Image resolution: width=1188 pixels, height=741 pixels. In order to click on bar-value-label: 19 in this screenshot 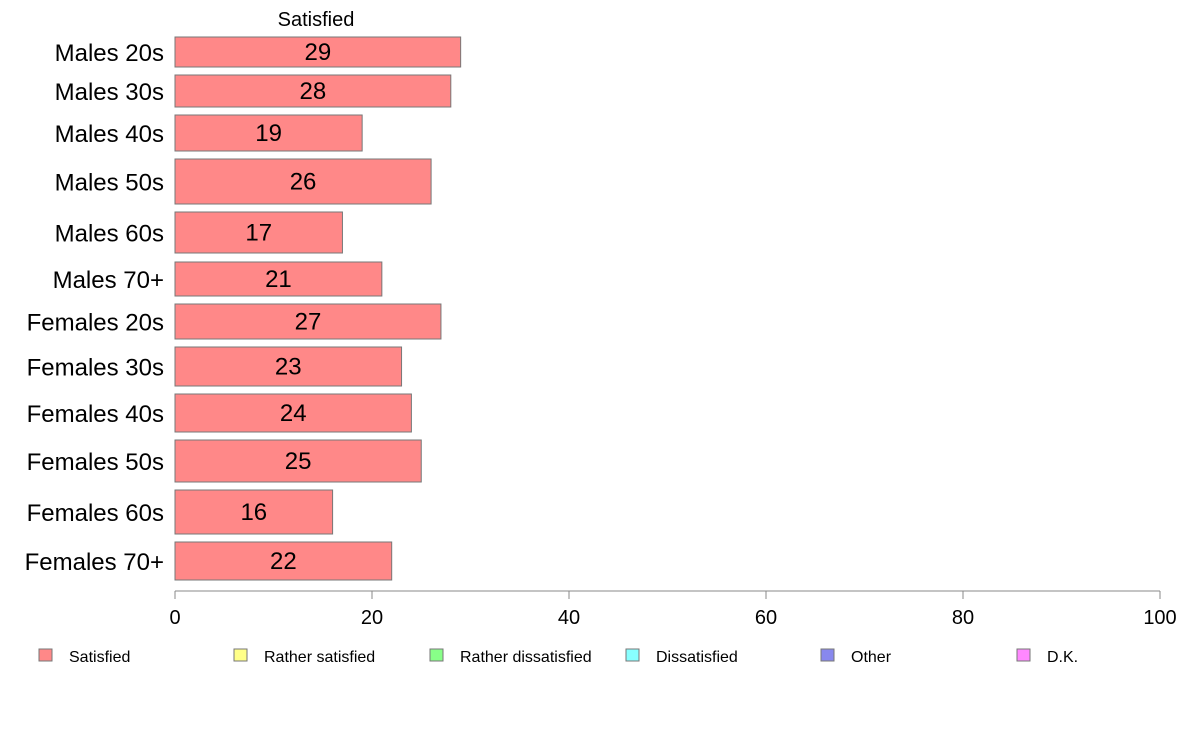, I will do `click(268, 133)`.